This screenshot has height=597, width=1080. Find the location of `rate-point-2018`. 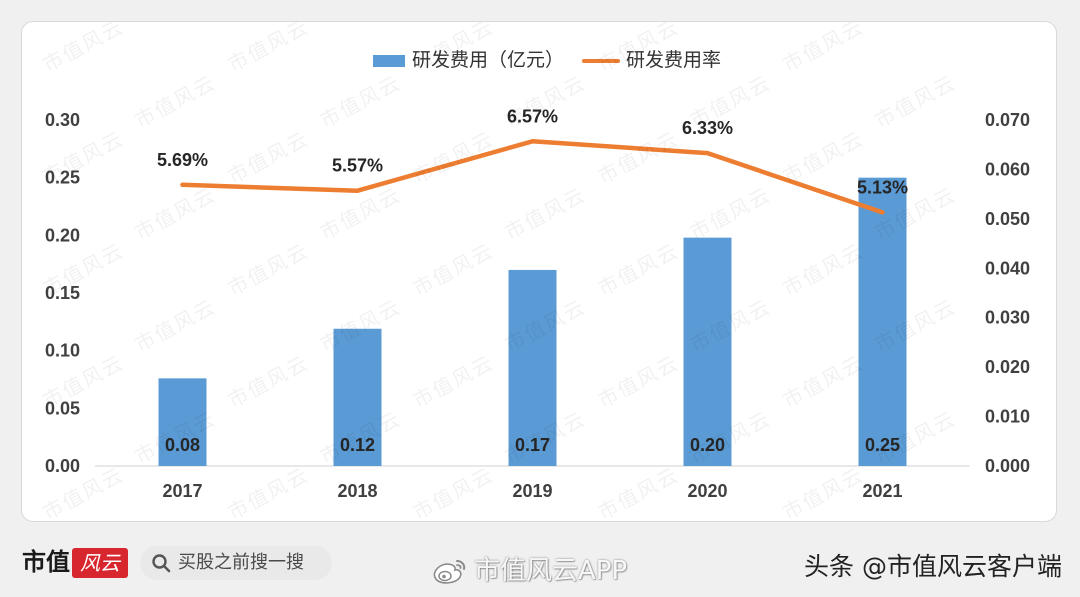

rate-point-2018 is located at coordinates (357, 190).